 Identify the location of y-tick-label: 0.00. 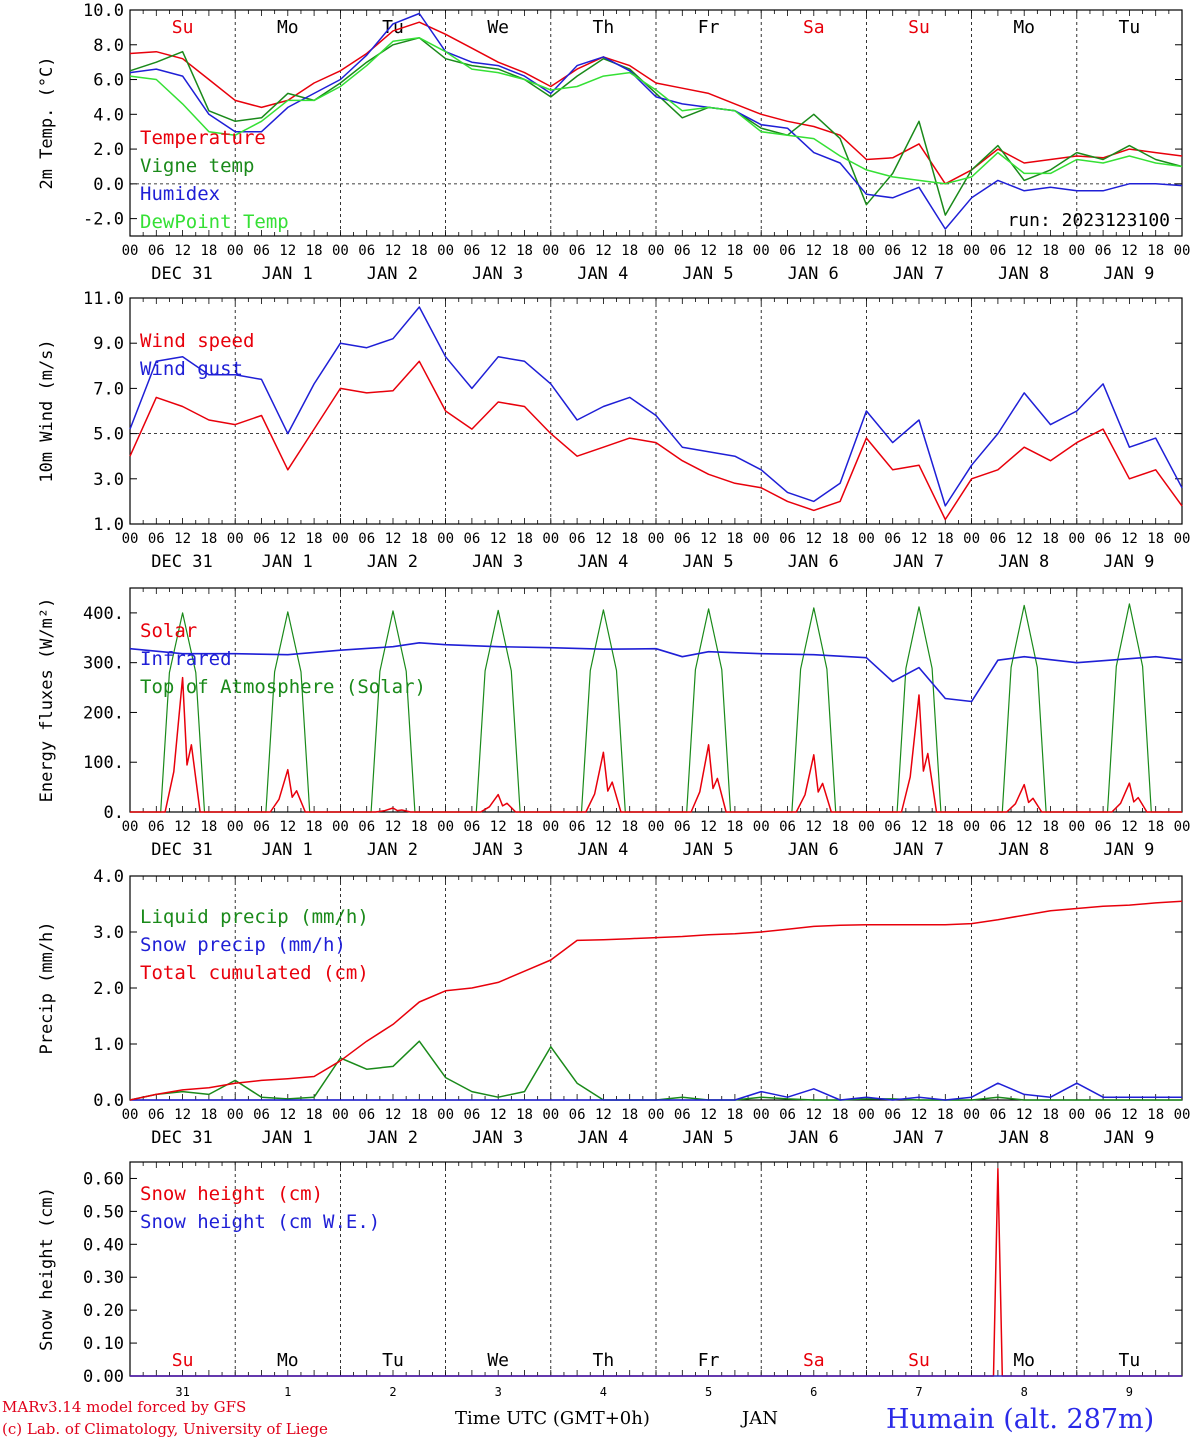
(103, 1377).